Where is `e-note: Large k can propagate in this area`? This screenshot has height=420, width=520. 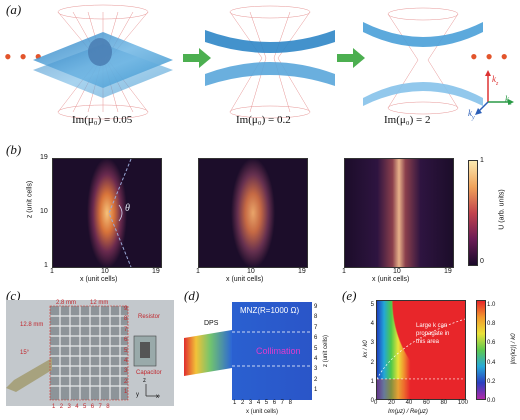
e-note: Large k can propagate in this area is located at coordinates (433, 334).